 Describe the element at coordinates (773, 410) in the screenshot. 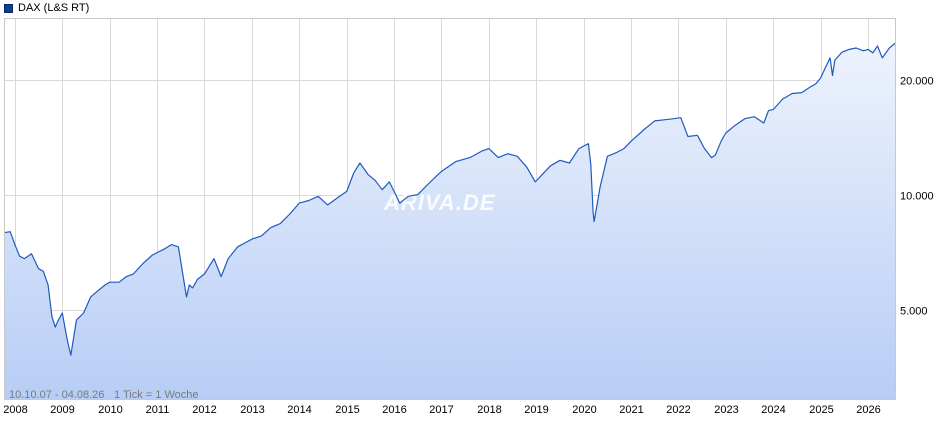

I see `x-tick-label: 2024` at that location.